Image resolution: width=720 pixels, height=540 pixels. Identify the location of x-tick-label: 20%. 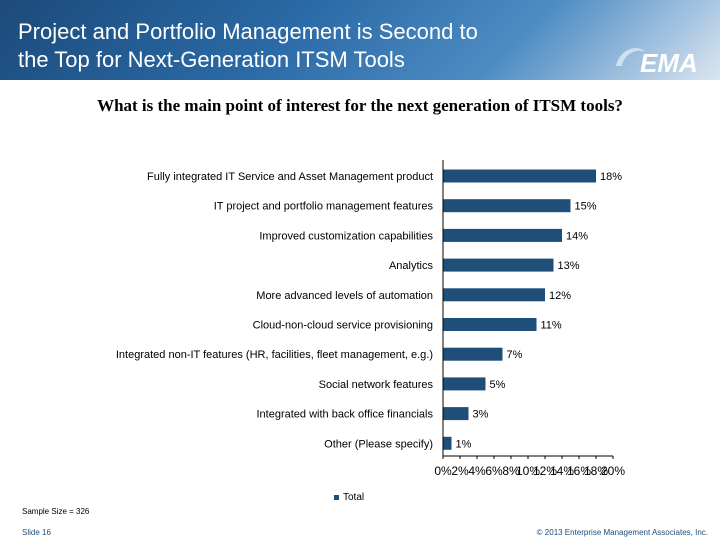
(613, 471).